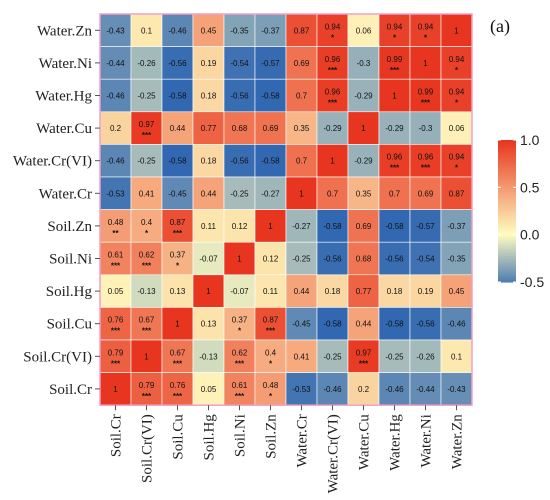 Image resolution: width=550 pixels, height=500 pixels. What do you see at coordinates (301, 324) in the screenshot?
I see `cell-value-label: -0.45` at bounding box center [301, 324].